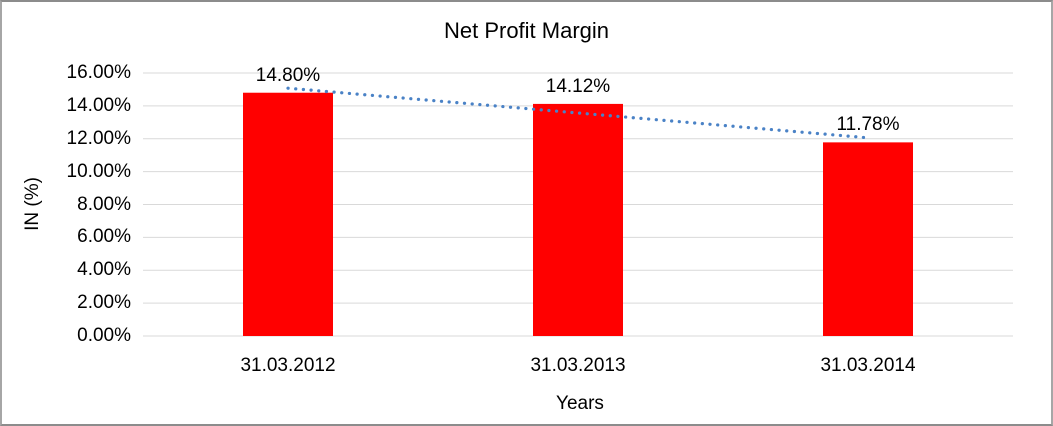 This screenshot has height=426, width=1053. What do you see at coordinates (98, 138) in the screenshot?
I see `y-tick-label-12.00%: 12.00%` at bounding box center [98, 138].